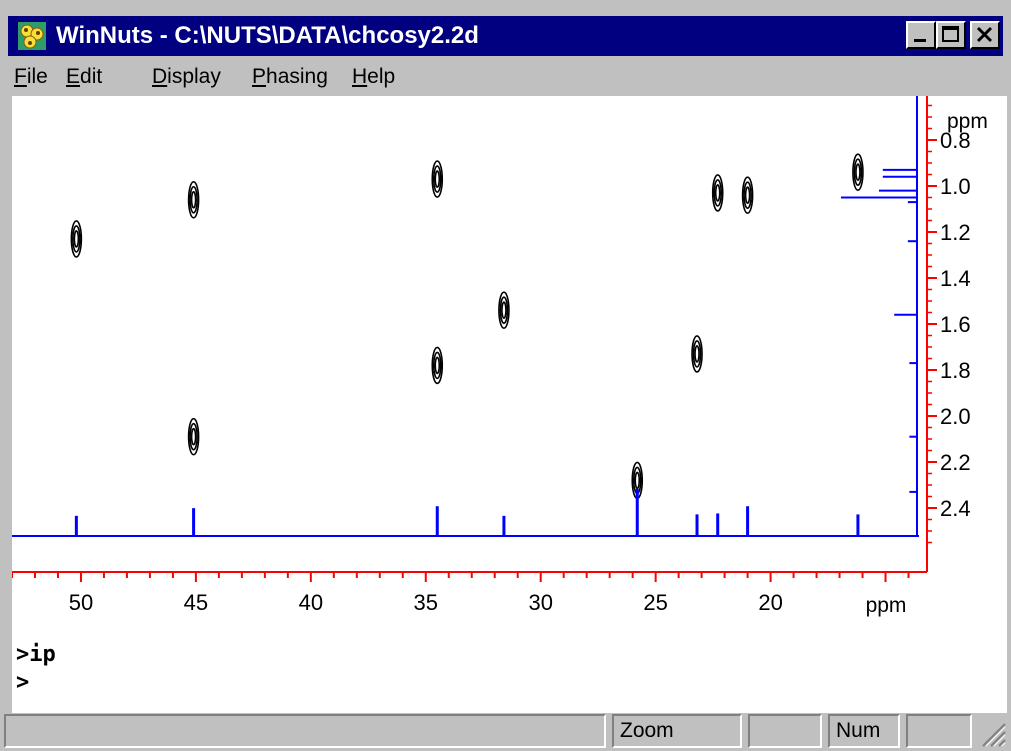 This screenshot has height=751, width=1011. Describe the element at coordinates (465, 512) in the screenshot. I see `carbon-projection` at that location.